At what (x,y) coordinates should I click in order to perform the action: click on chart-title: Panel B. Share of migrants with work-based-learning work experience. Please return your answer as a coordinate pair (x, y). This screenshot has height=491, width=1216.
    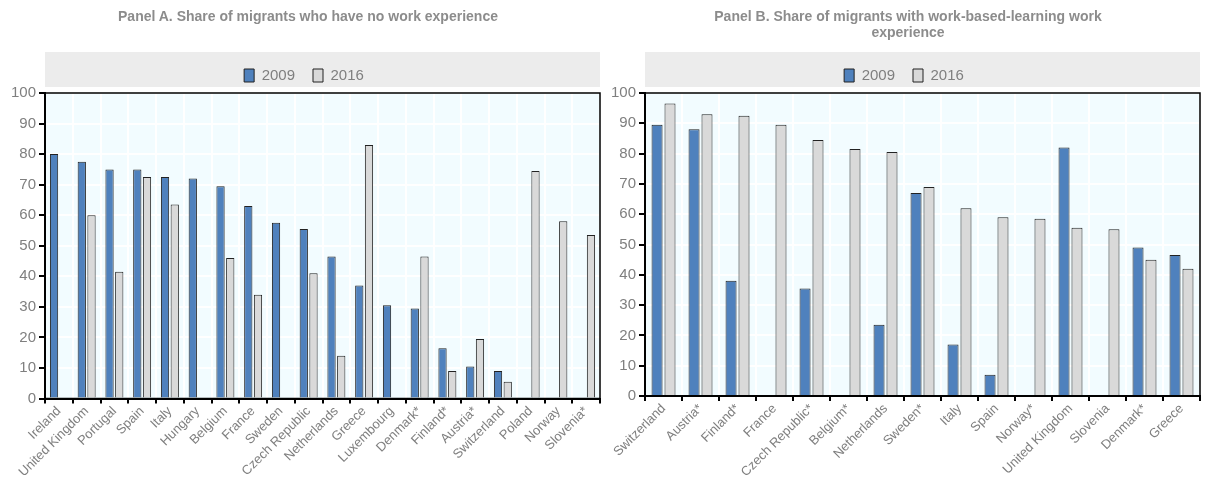
    Looking at the image, I should click on (908, 25).